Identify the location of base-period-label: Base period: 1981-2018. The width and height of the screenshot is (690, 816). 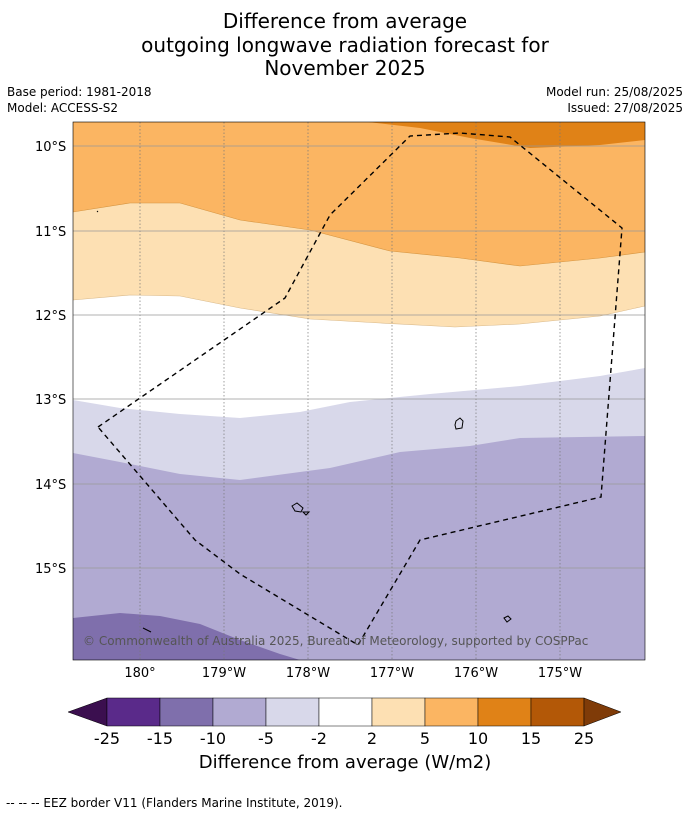
(79, 92).